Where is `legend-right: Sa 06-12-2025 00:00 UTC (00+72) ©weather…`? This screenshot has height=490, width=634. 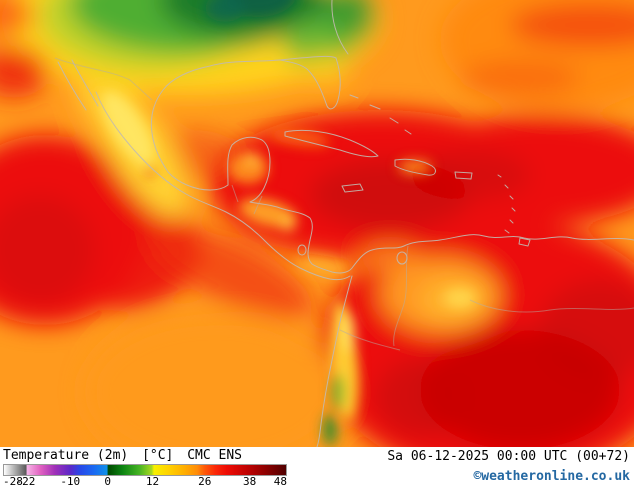 legend-right: Sa 06-12-2025 00:00 UTC (00+72) ©weather… is located at coordinates (508, 469).